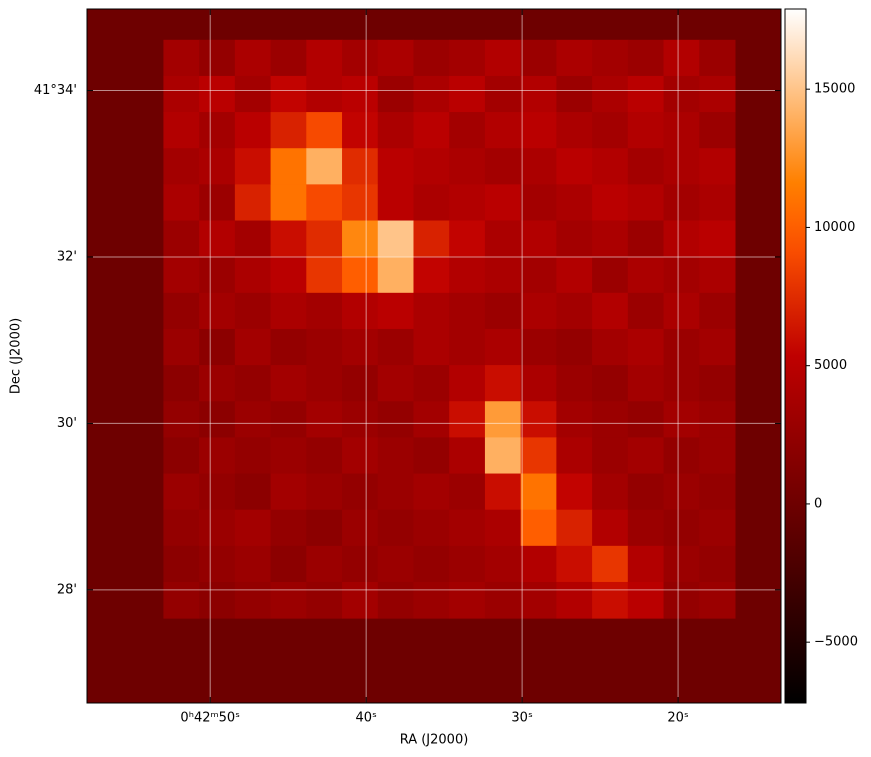 This screenshot has height=757, width=871. I want to click on x-tick-label: 0ʰ42ᵐ50ˢ, so click(210, 718).